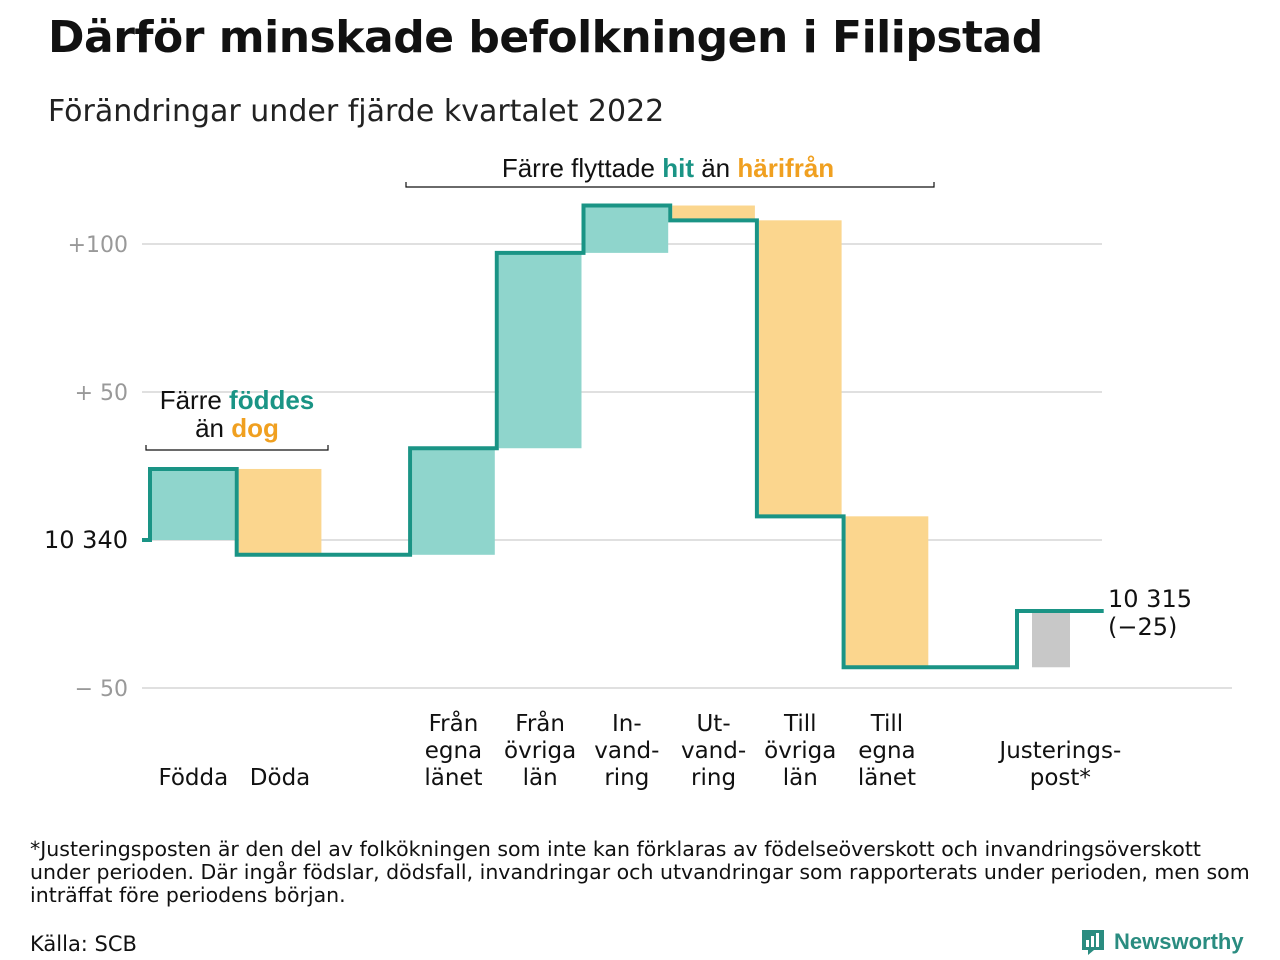  Describe the element at coordinates (1051, 639) in the screenshot. I see `bar-adjustment` at that location.